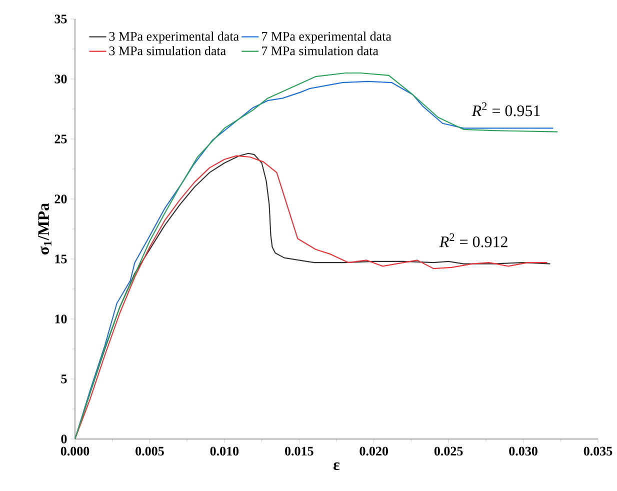 This screenshot has width=617, height=491. Describe the element at coordinates (45, 228) in the screenshot. I see `text: σ$_{1}$/MPa` at that location.